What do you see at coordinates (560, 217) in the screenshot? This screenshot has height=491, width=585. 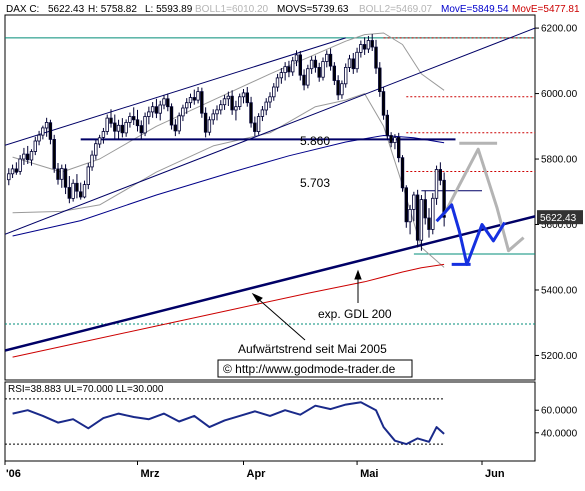 I see `current-price-box` at bounding box center [560, 217].